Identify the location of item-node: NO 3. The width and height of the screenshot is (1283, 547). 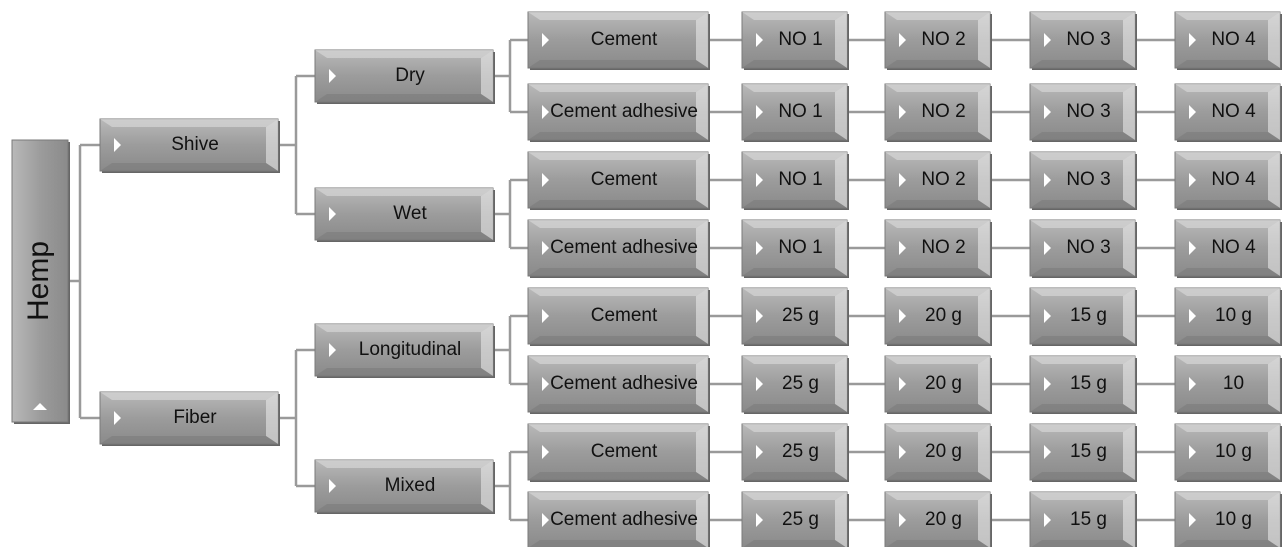
(1083, 40).